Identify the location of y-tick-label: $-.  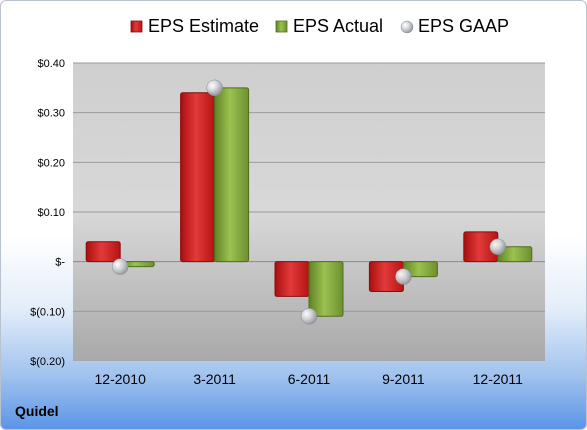
(60, 263).